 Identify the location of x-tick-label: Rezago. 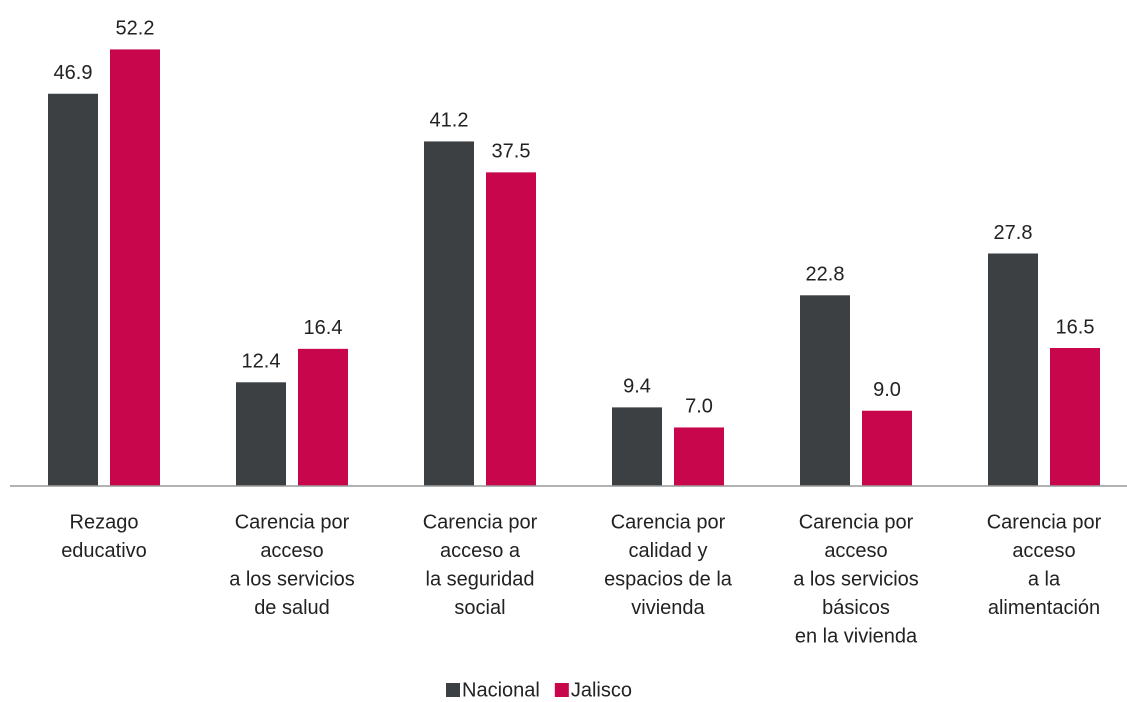
(104, 522).